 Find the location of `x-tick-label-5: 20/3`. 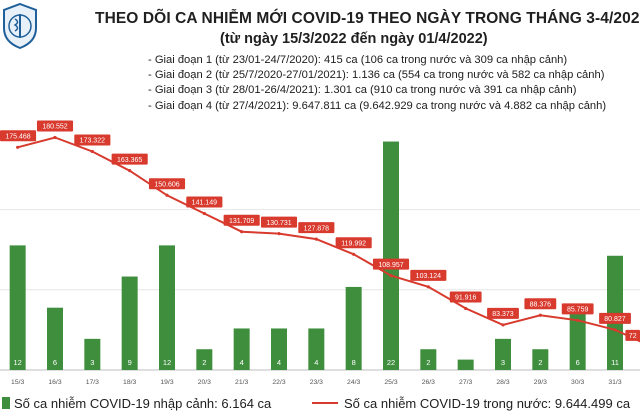

x-tick-label-5: 20/3 is located at coordinates (204, 382).